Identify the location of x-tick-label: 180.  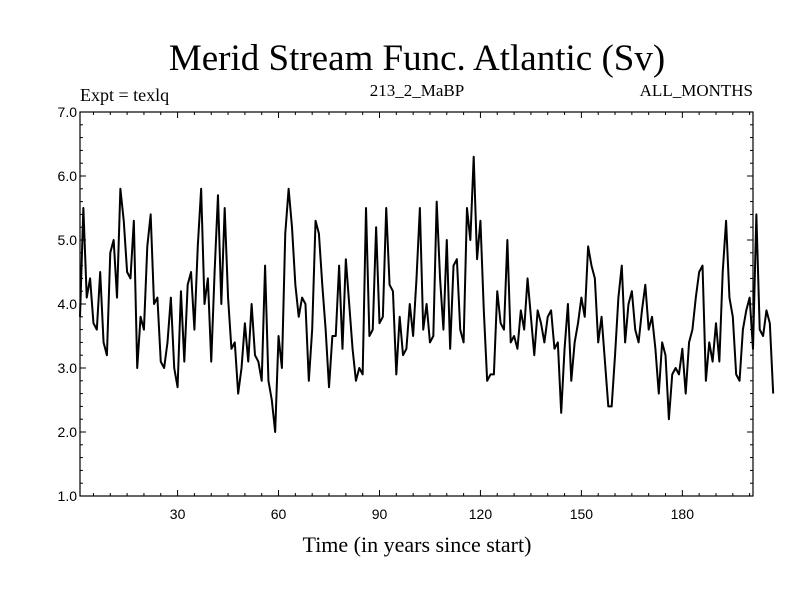
(683, 514).